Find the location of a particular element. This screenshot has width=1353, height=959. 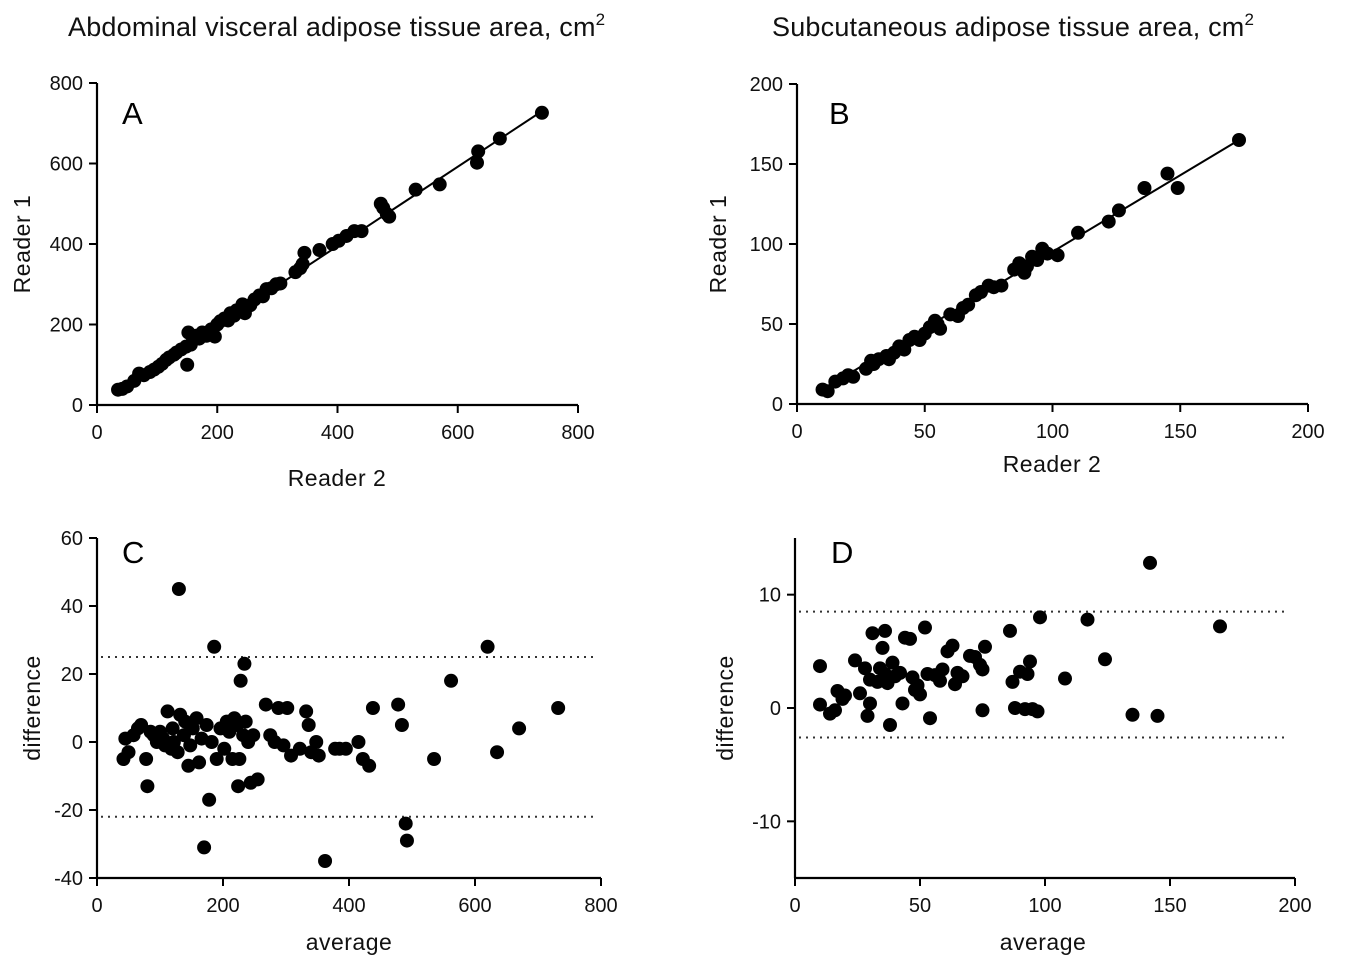

panel-d-x-axis-title: average is located at coordinates (1043, 942).